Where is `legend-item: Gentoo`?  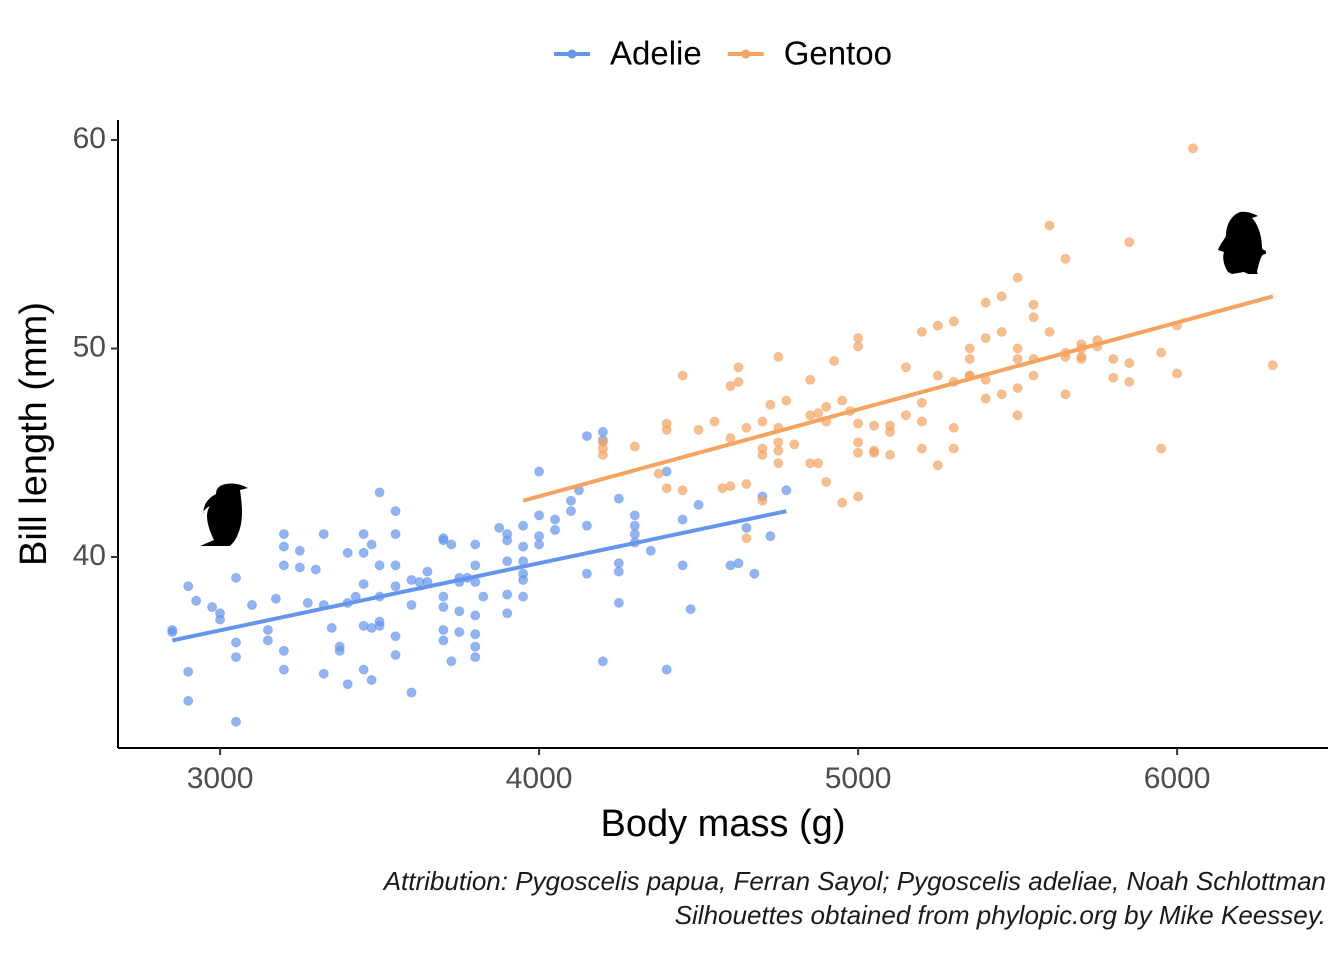 legend-item: Gentoo is located at coordinates (809, 53).